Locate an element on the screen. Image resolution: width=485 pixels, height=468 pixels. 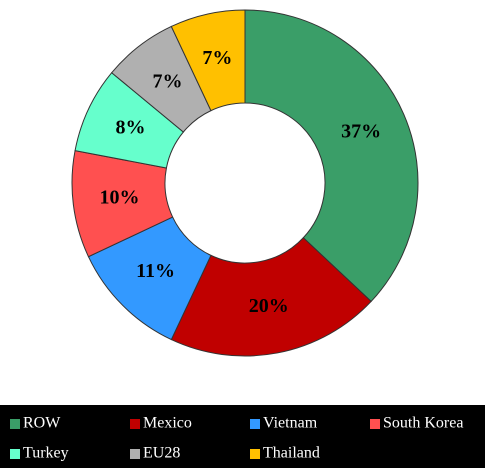
data-label: 11% is located at coordinates (155, 271).